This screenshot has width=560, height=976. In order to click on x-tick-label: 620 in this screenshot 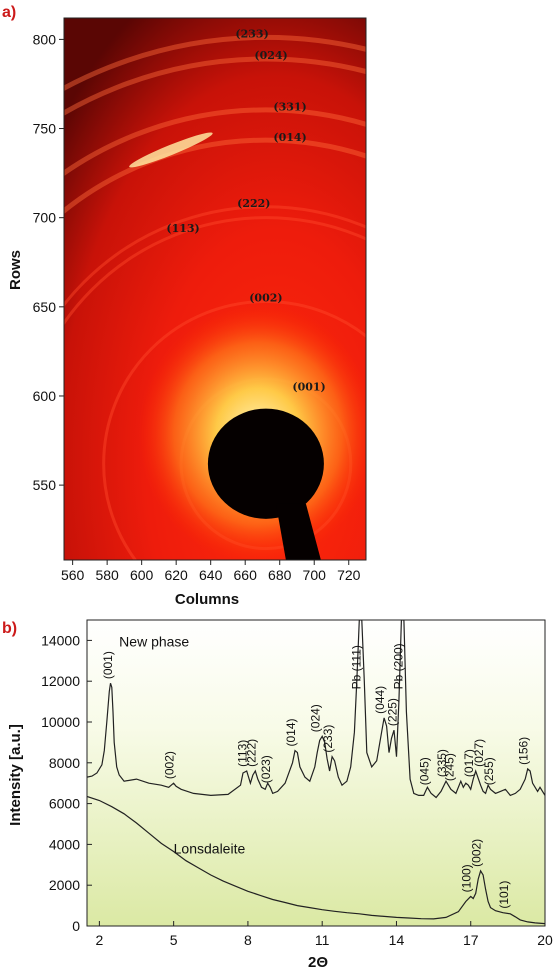, I will do `click(176, 575)`.